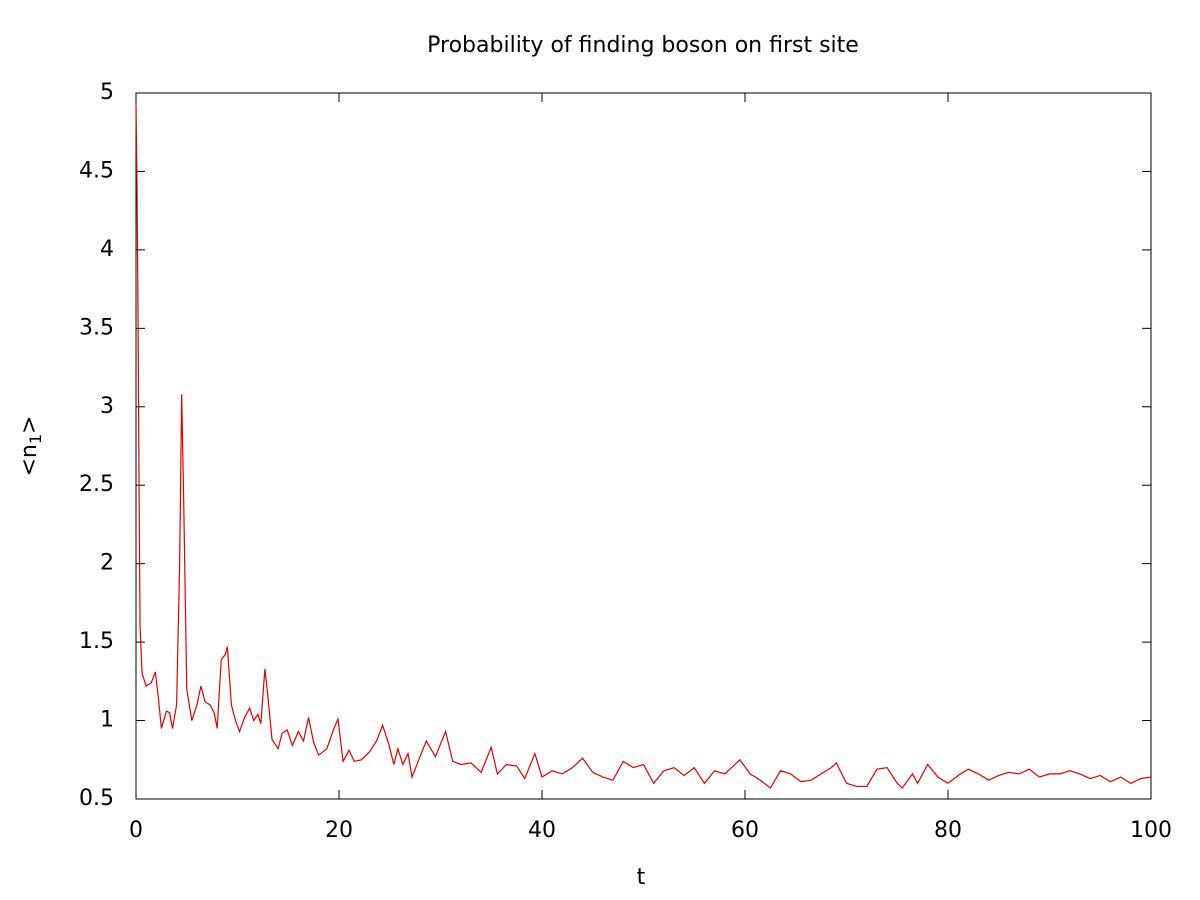 The height and width of the screenshot is (900, 1200). Describe the element at coordinates (107, 92) in the screenshot. I see `y-tick-label: 5` at that location.